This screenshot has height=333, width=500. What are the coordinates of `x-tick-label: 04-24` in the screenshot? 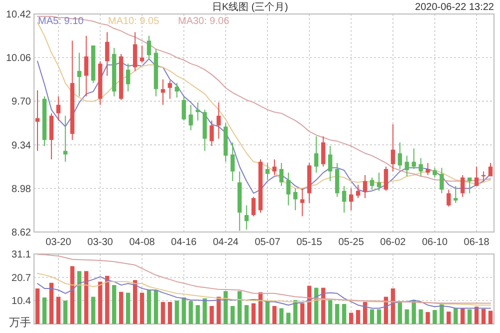 It's located at (225, 242).